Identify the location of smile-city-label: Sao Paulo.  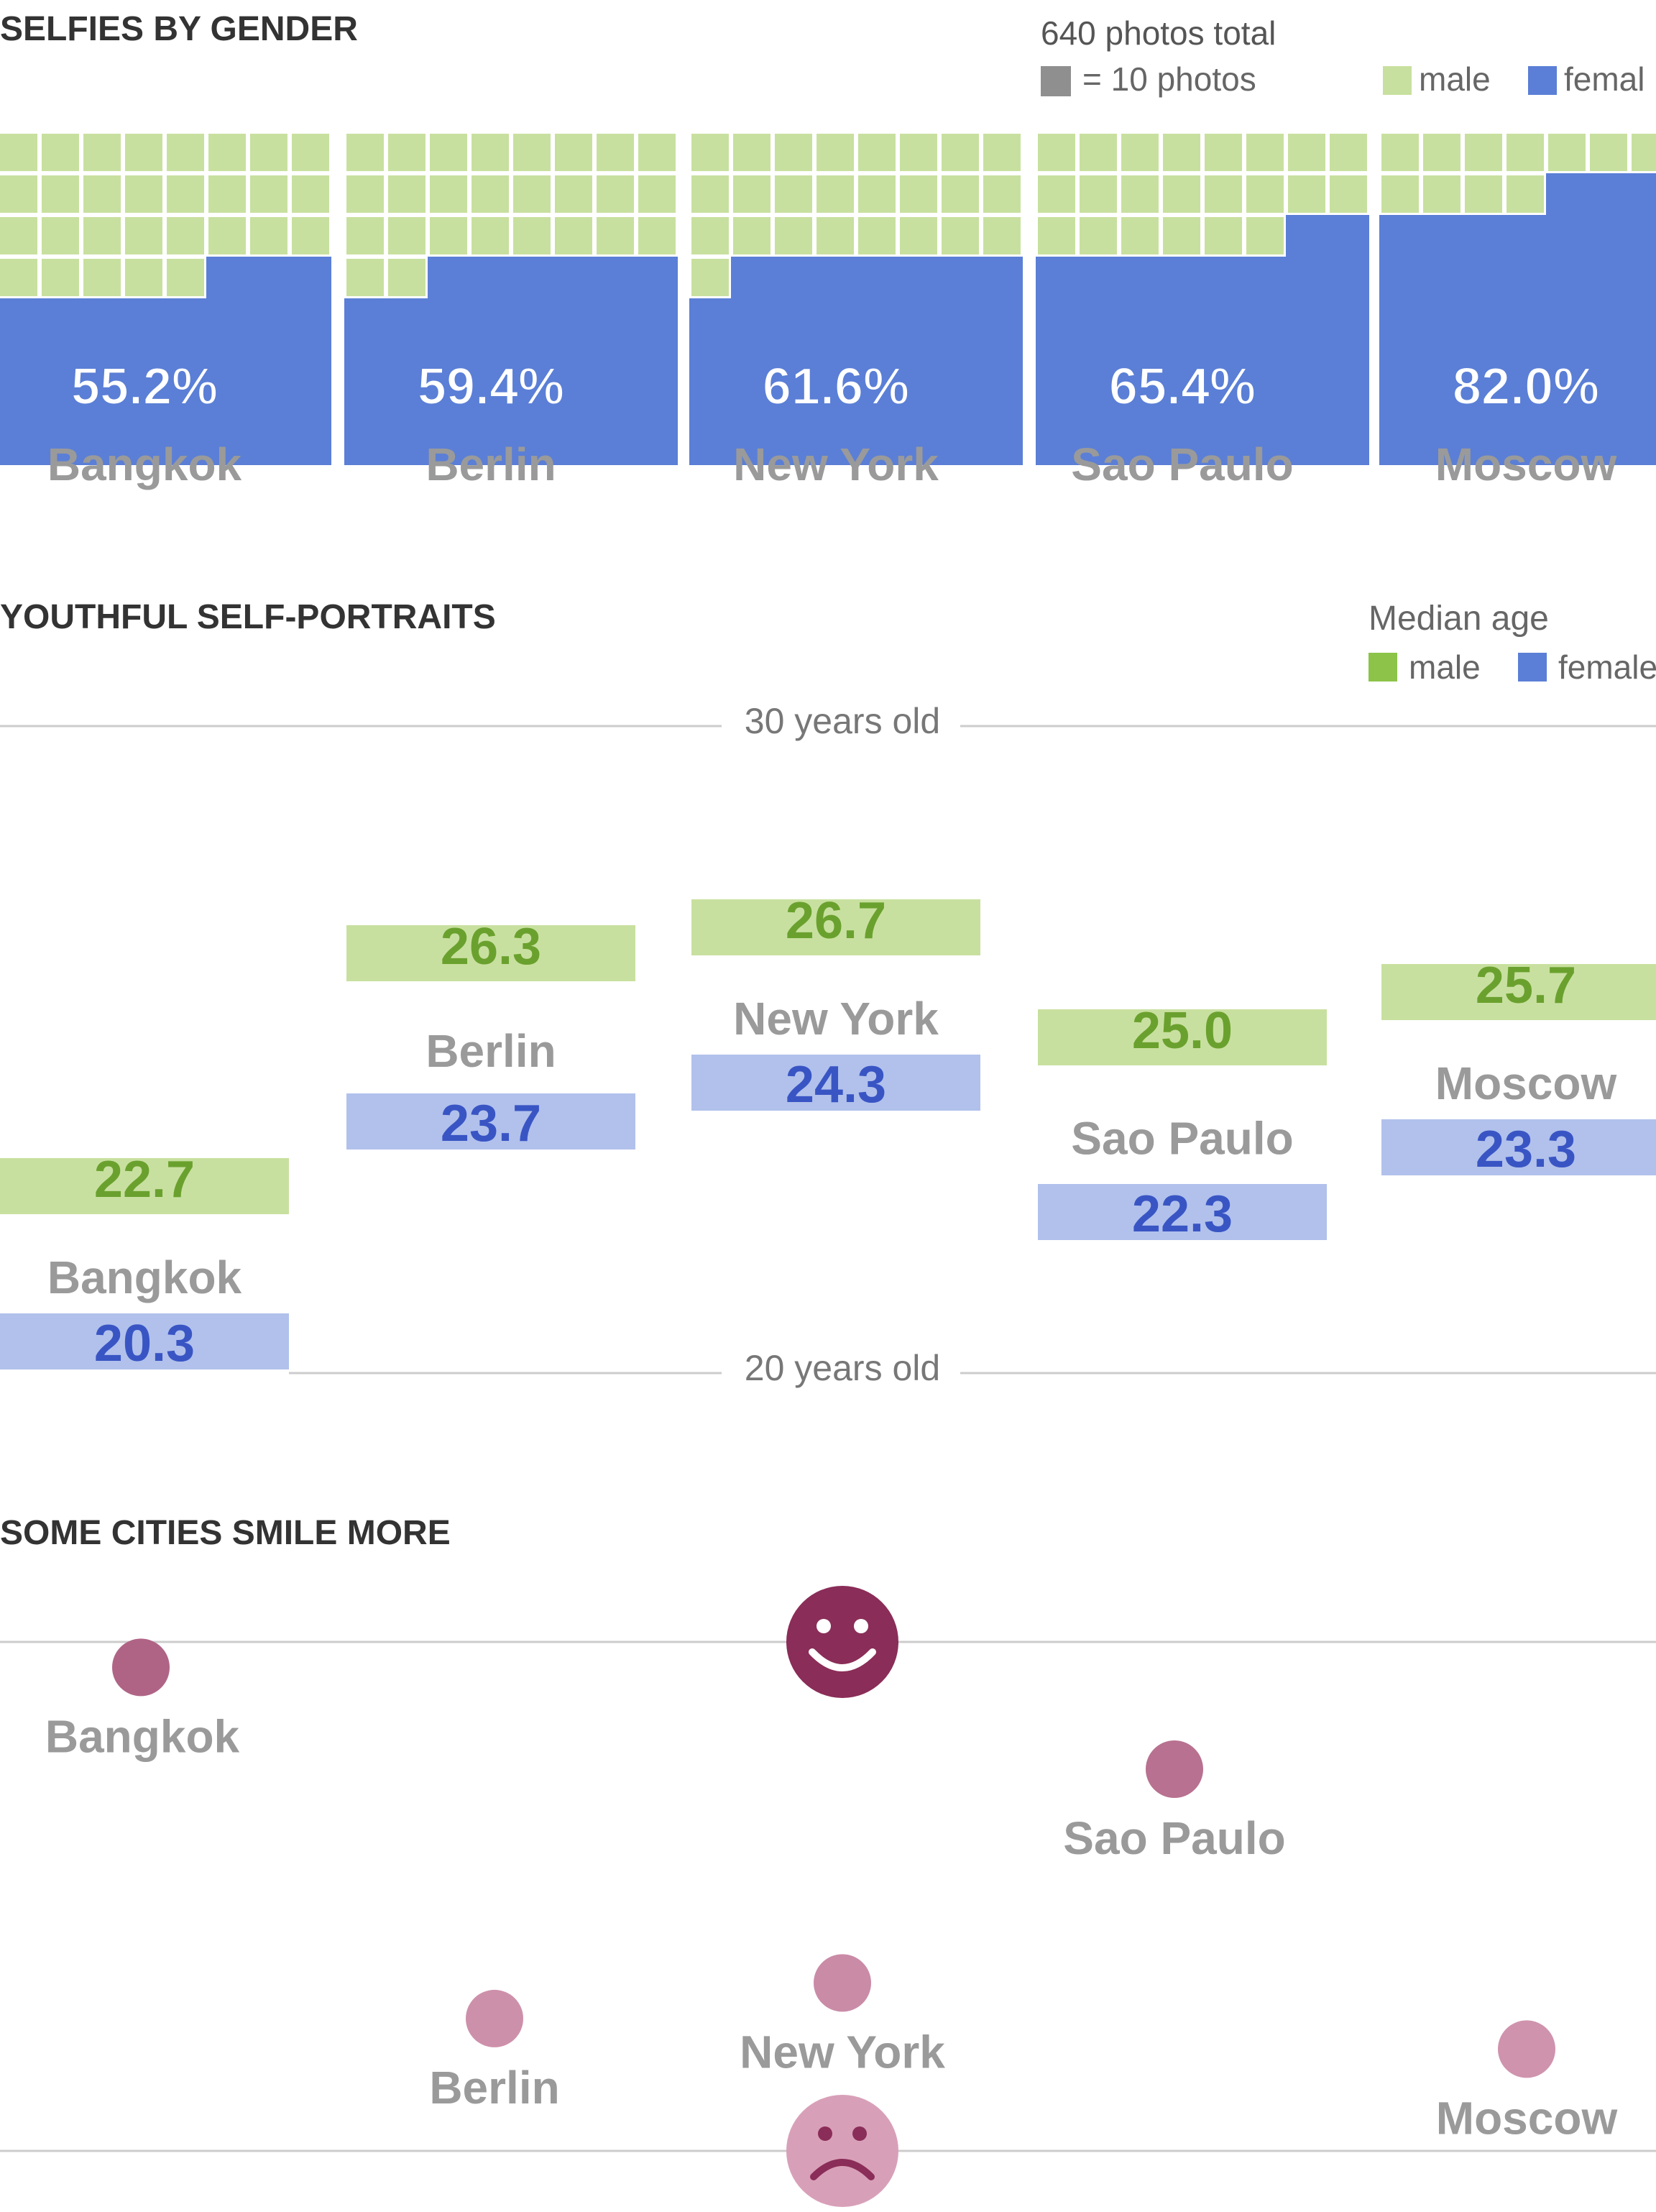
(1174, 1838).